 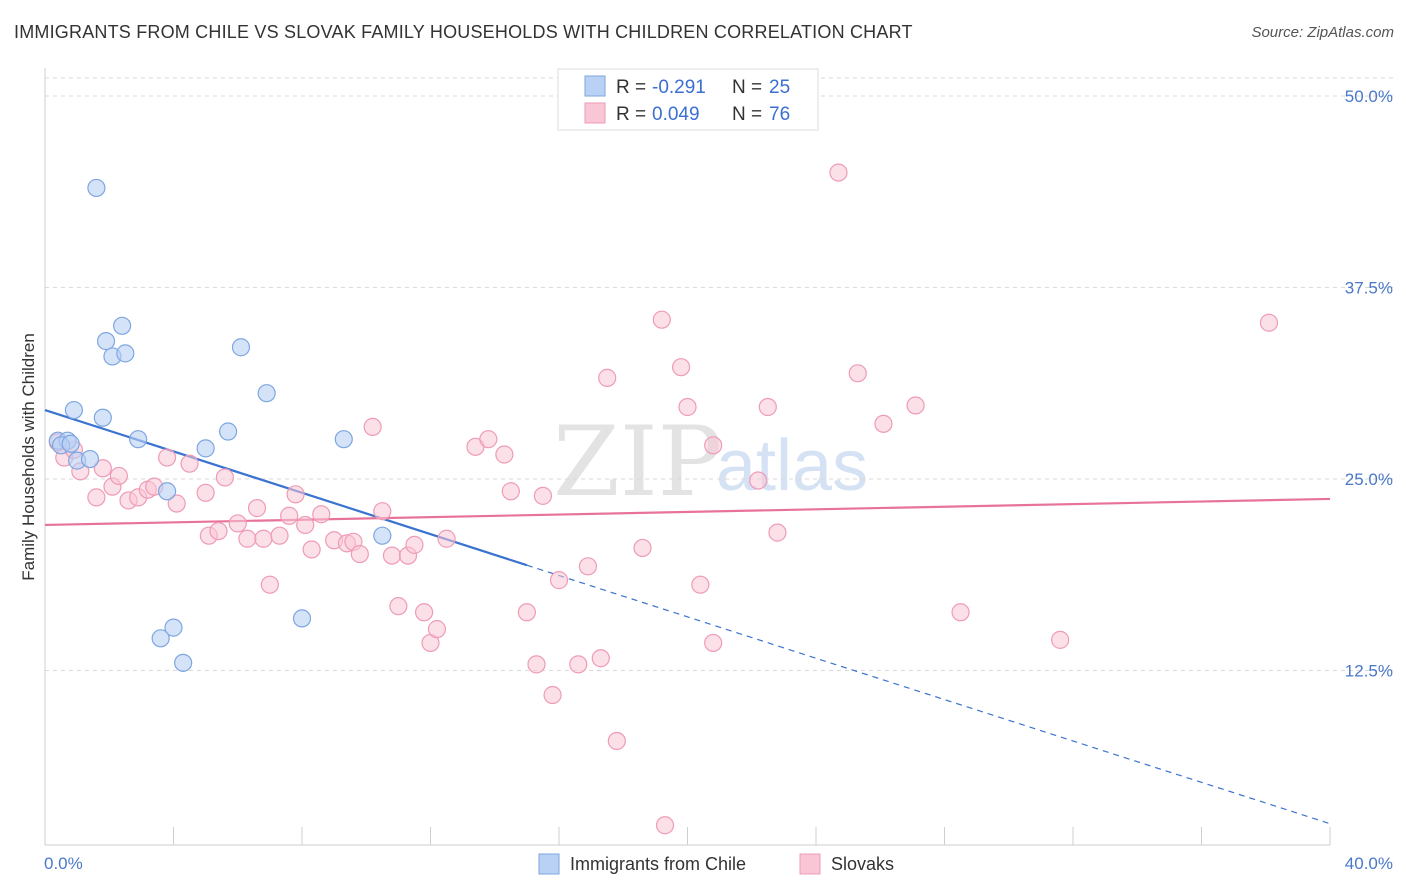 What do you see at coordinates (658, 864) in the screenshot?
I see `bottom-legend-label-chile: Immigrants from Chile` at bounding box center [658, 864].